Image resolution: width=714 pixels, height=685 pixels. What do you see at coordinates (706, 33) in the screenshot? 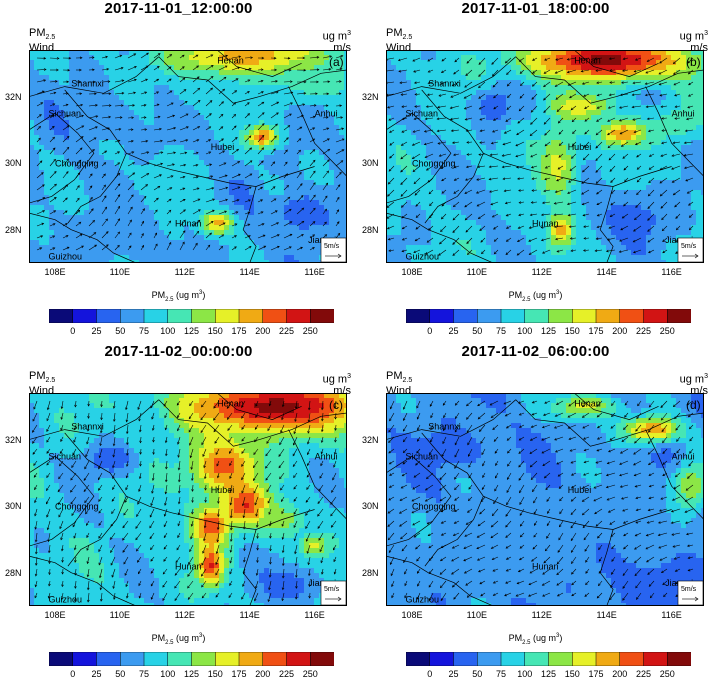
I see `unit-top-sup: 3` at bounding box center [706, 33].